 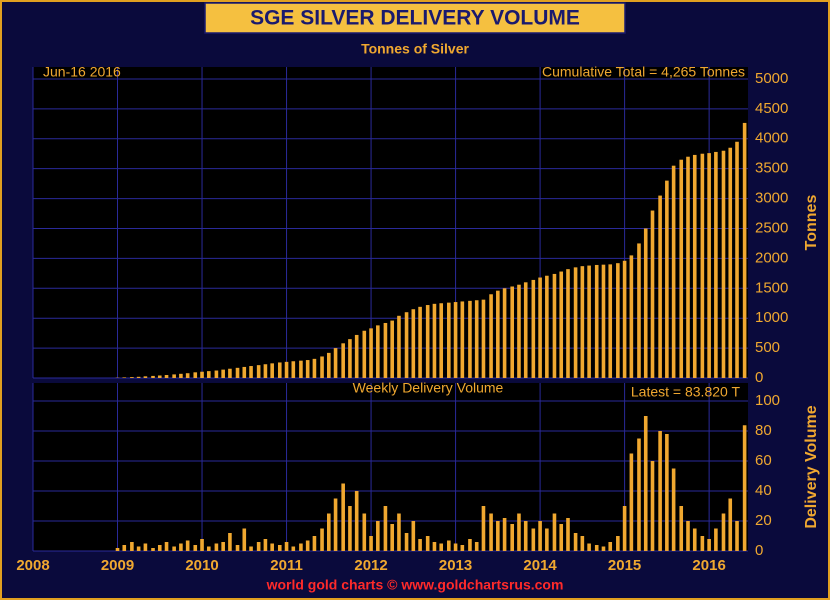 I want to click on x-tick-label: 2010, so click(x=201, y=565).